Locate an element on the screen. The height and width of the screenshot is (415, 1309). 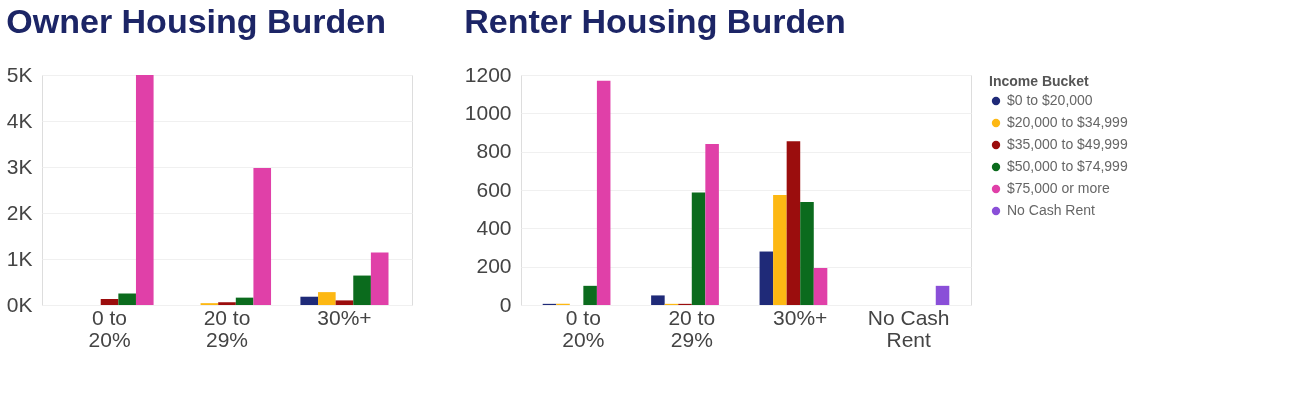
y-tick-label: 800 is located at coordinates (494, 151).